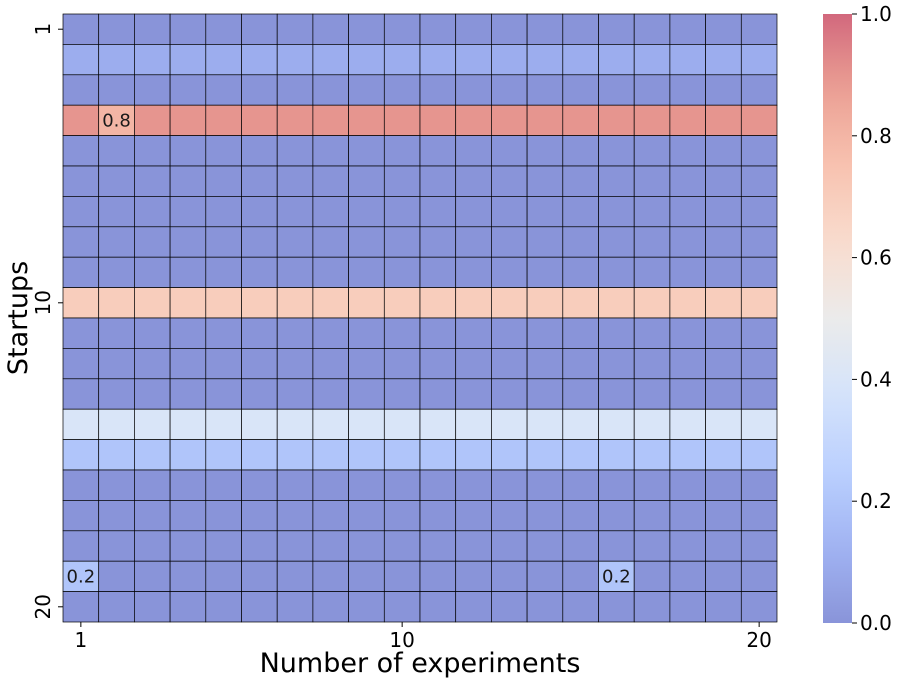  Describe the element at coordinates (116, 120) in the screenshot. I see `cell-annotation: 0.8` at that location.